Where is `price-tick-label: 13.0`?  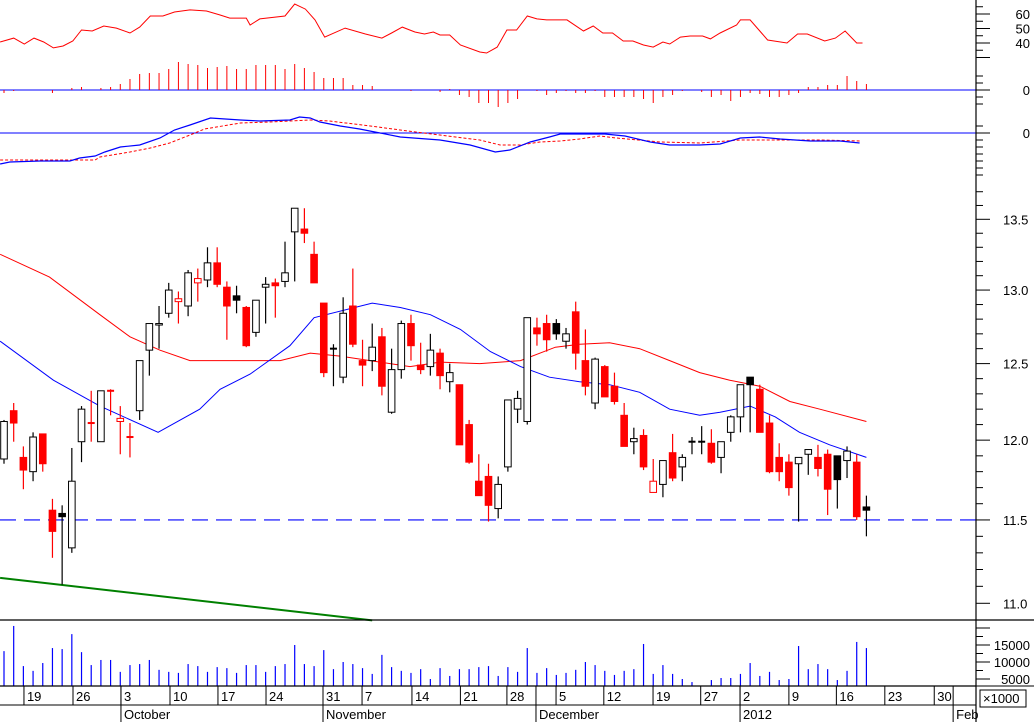 price-tick-label: 13.0 is located at coordinates (1015, 290).